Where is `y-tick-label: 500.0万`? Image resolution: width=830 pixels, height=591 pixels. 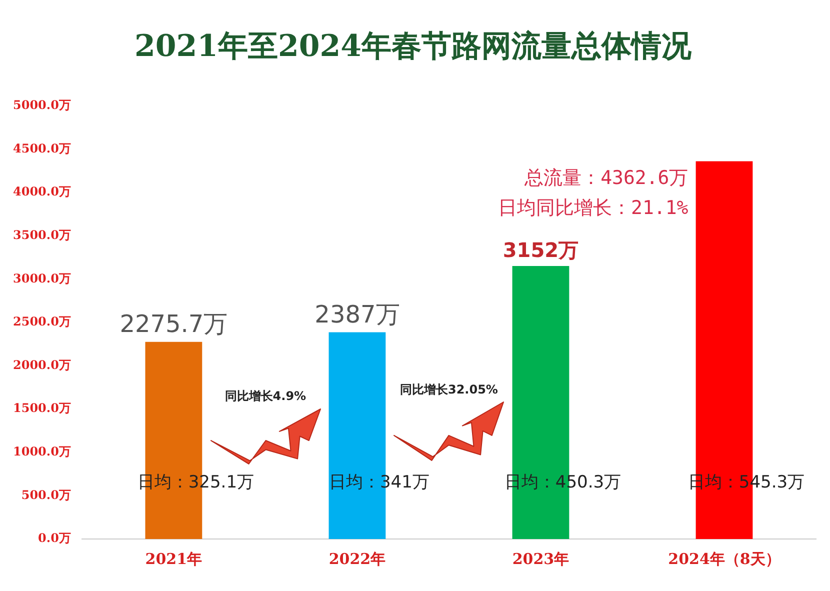 y-tick-label: 500.0万 is located at coordinates (46, 495).